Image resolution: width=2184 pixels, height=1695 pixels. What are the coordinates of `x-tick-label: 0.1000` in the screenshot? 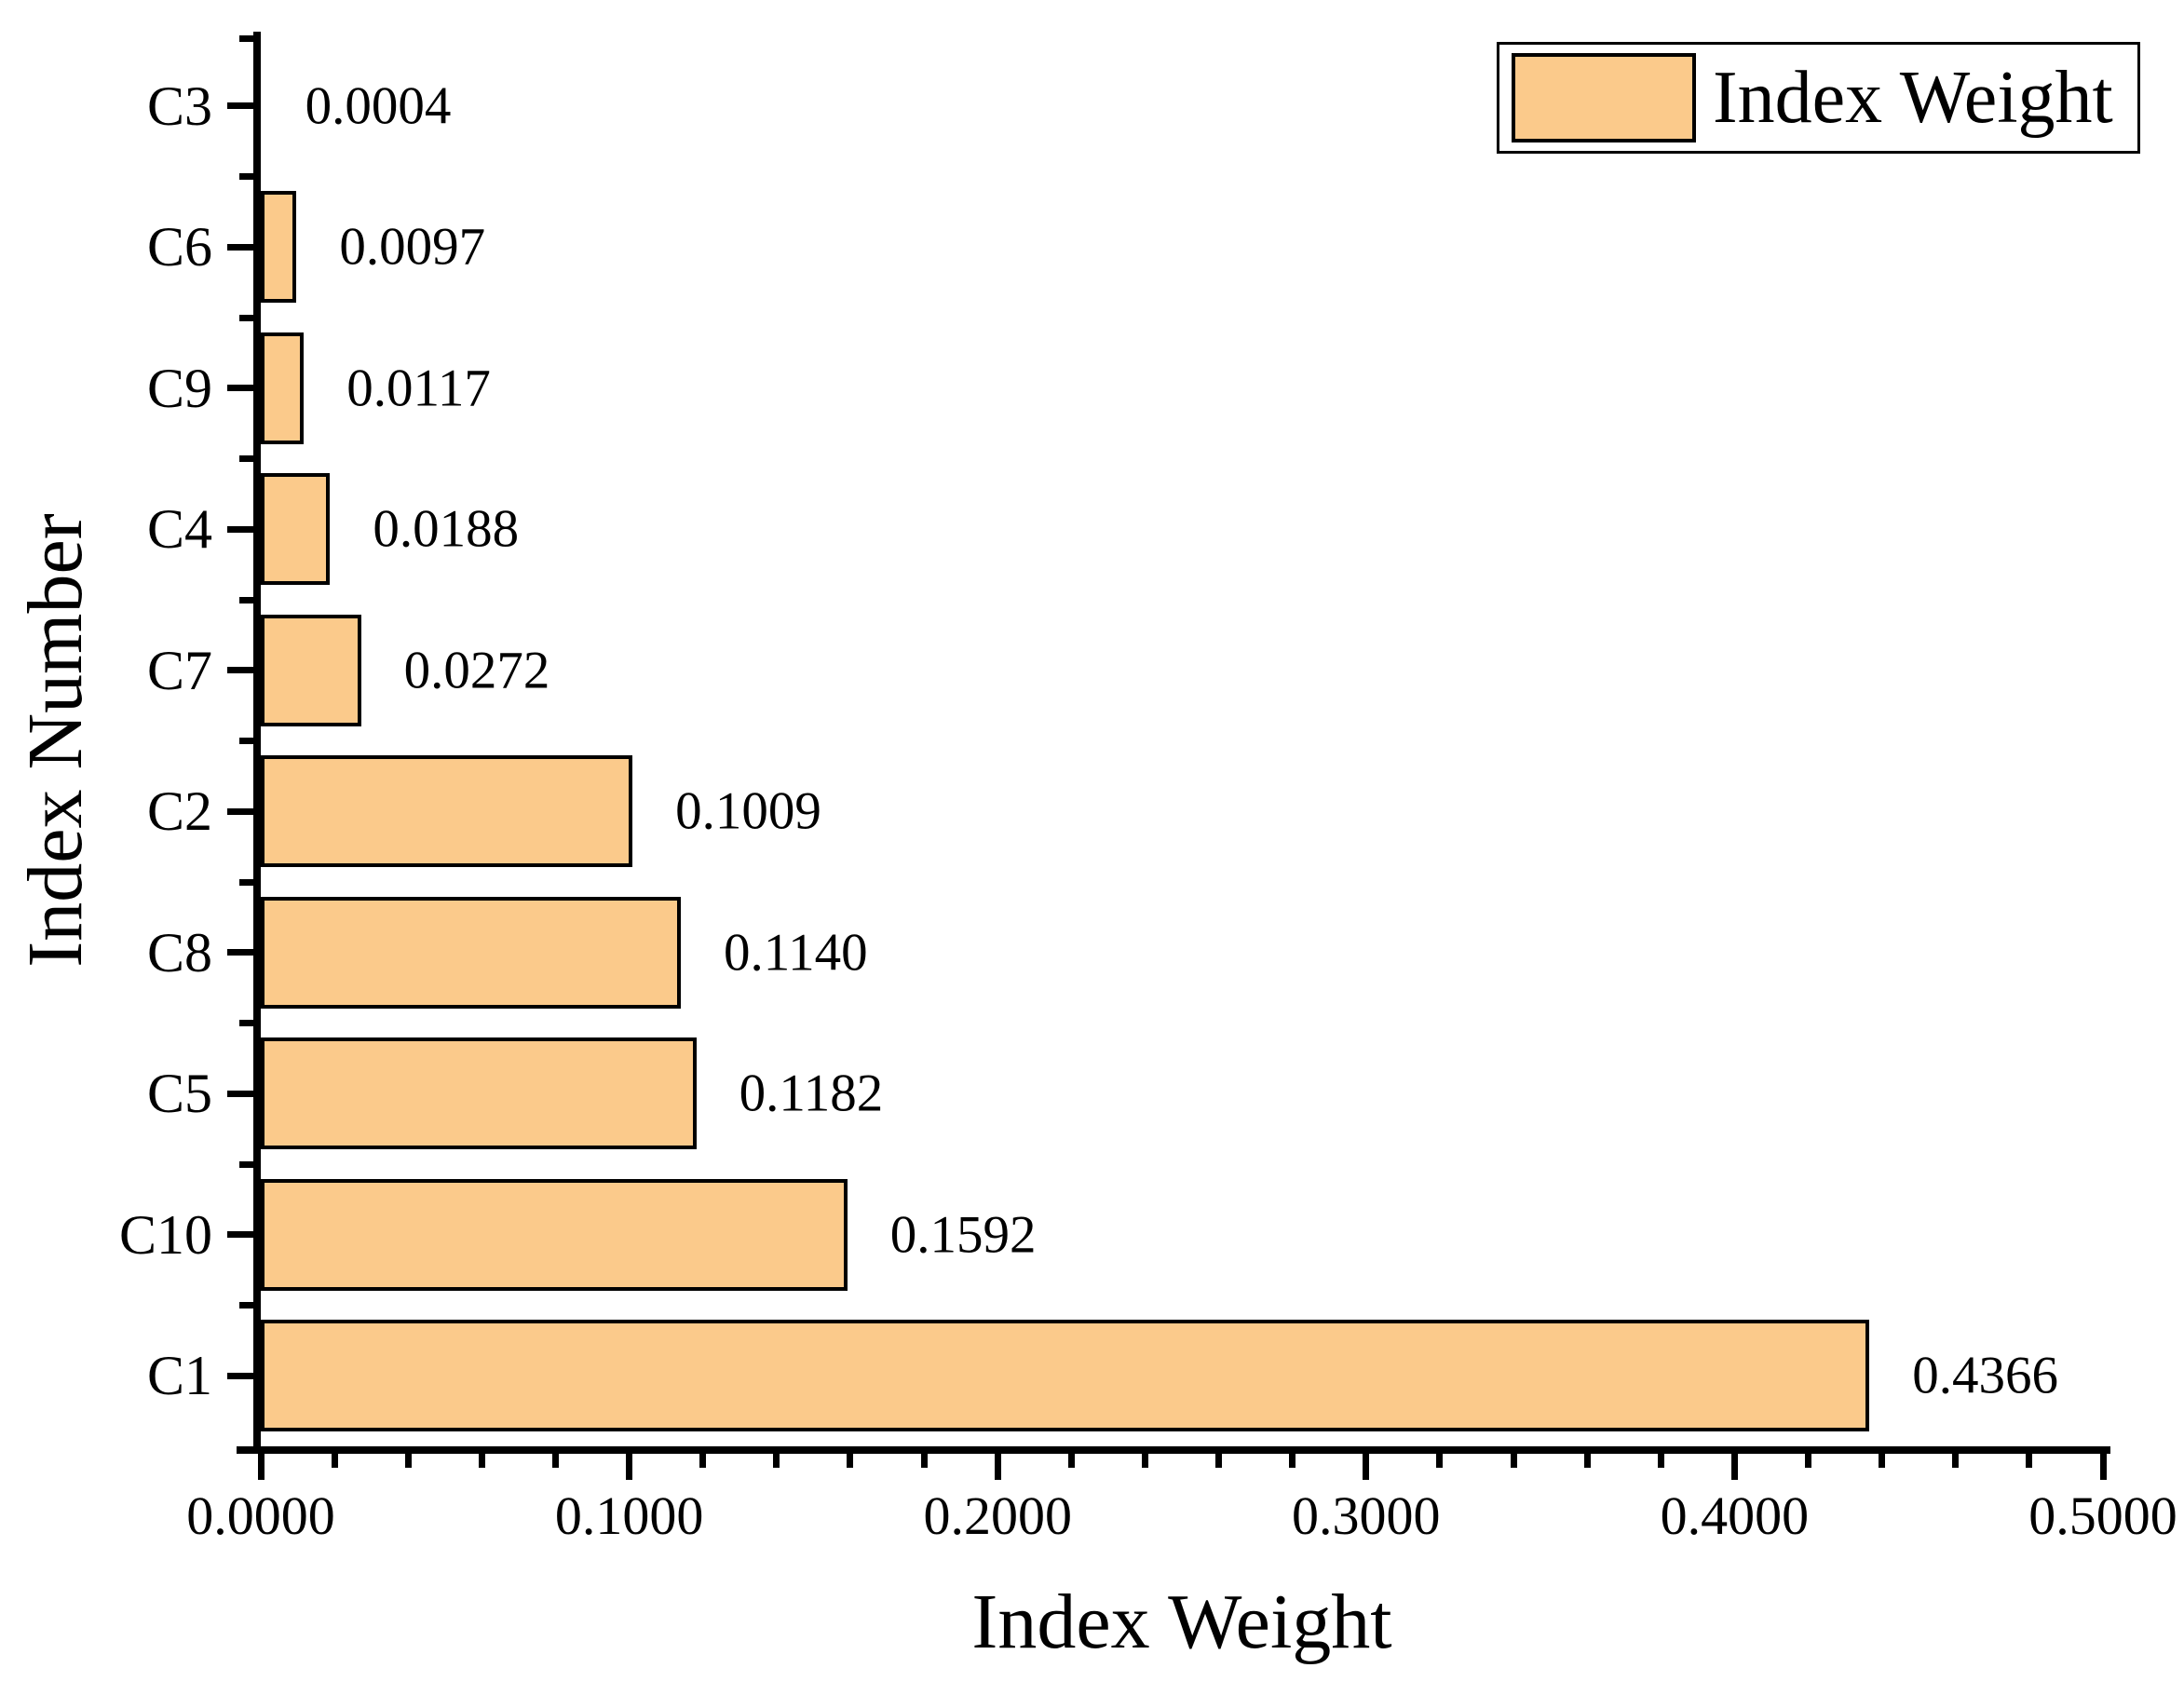 It's located at (629, 1516).